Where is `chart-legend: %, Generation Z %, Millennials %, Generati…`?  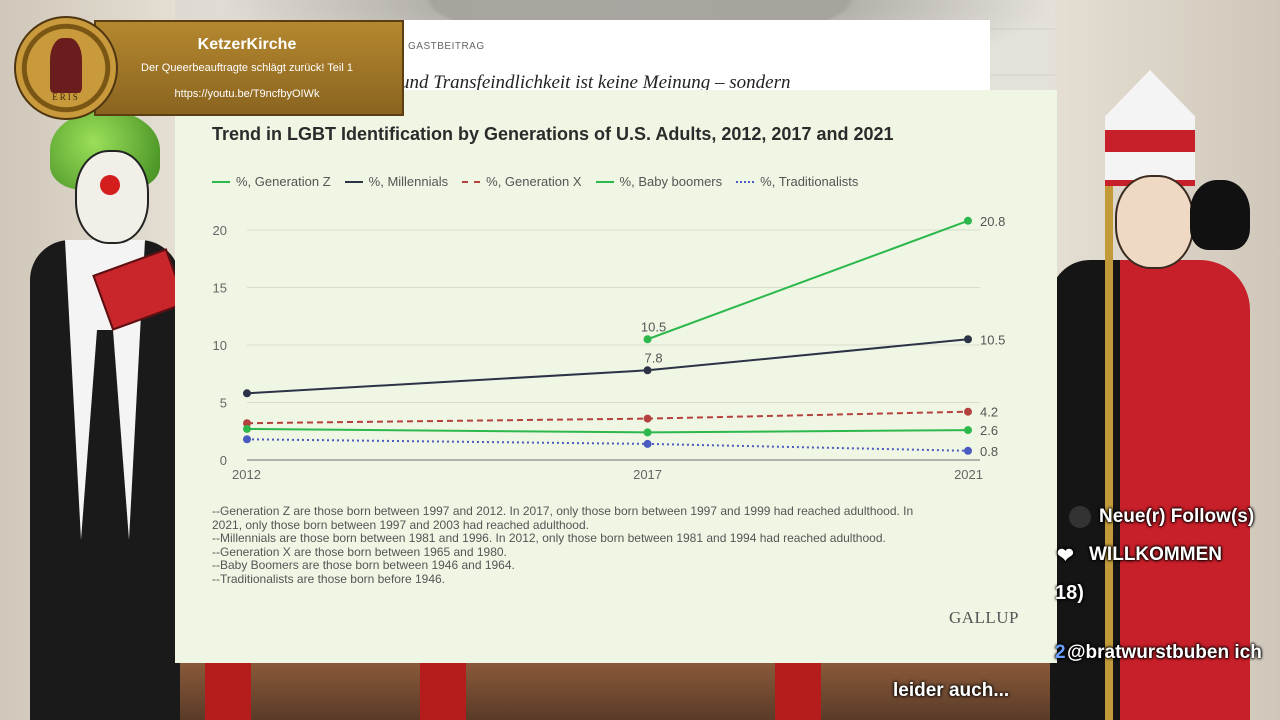 chart-legend: %, Generation Z %, Millennials %, Generati… is located at coordinates (535, 181).